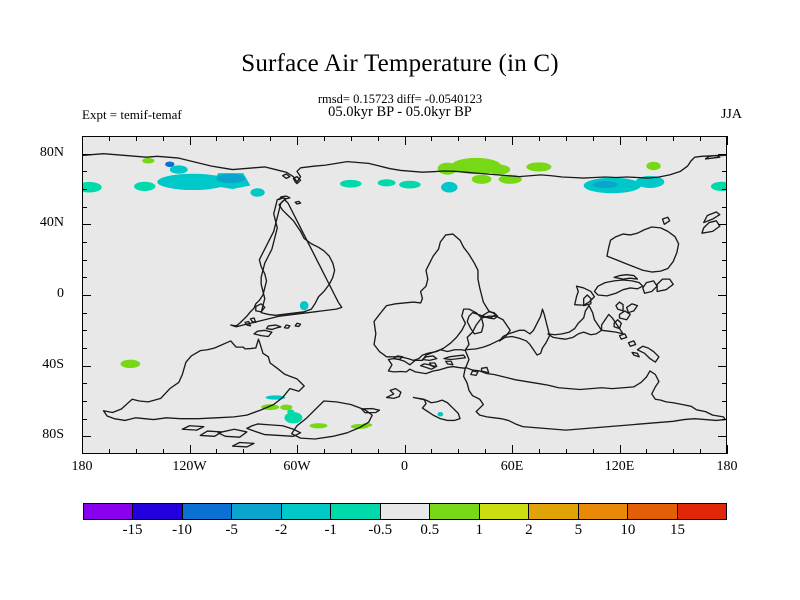 This screenshot has width=800, height=600. What do you see at coordinates (400, 63) in the screenshot?
I see `figure-title: Surface Air Temperature (in C)` at bounding box center [400, 63].